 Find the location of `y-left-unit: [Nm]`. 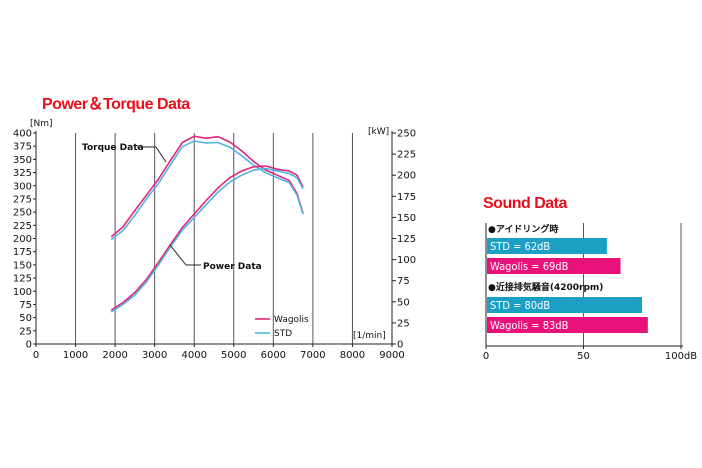

y-left-unit: [Nm] is located at coordinates (41, 124).